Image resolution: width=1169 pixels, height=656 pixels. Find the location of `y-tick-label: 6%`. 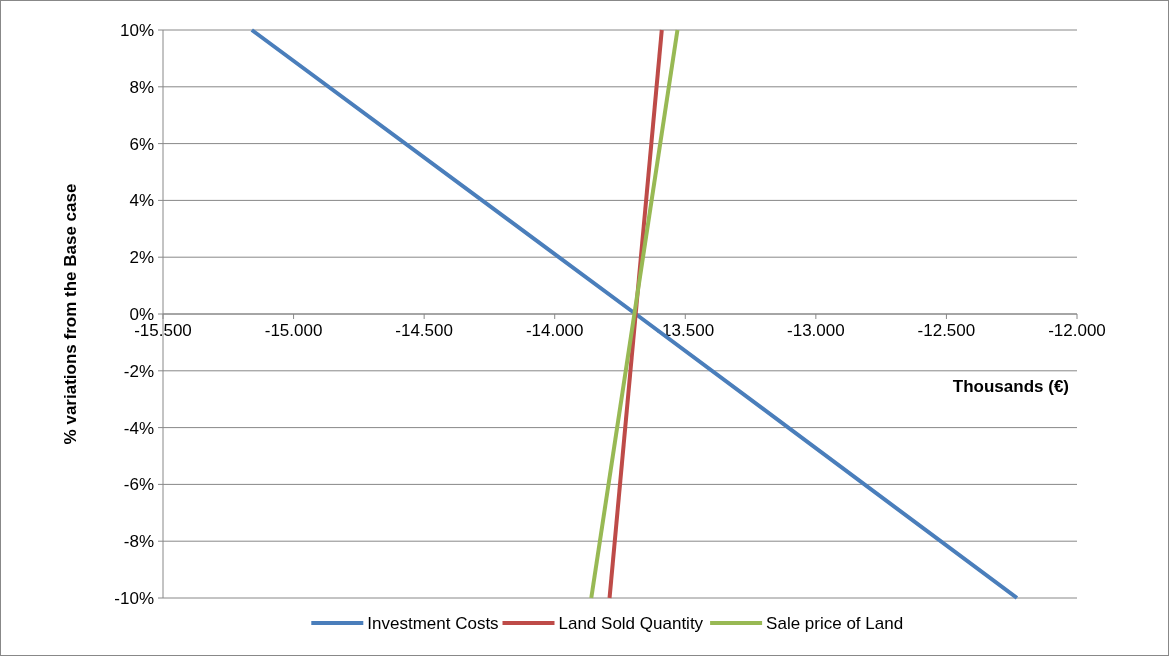

y-tick-label: 6% is located at coordinates (141, 144).